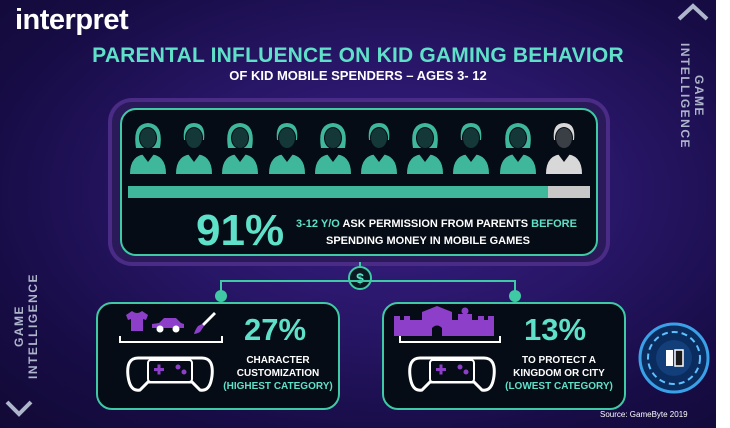 Image resolution: width=730 pixels, height=428 pixels. I want to click on highest-line2: CUSTOMIZATION, so click(278, 373).